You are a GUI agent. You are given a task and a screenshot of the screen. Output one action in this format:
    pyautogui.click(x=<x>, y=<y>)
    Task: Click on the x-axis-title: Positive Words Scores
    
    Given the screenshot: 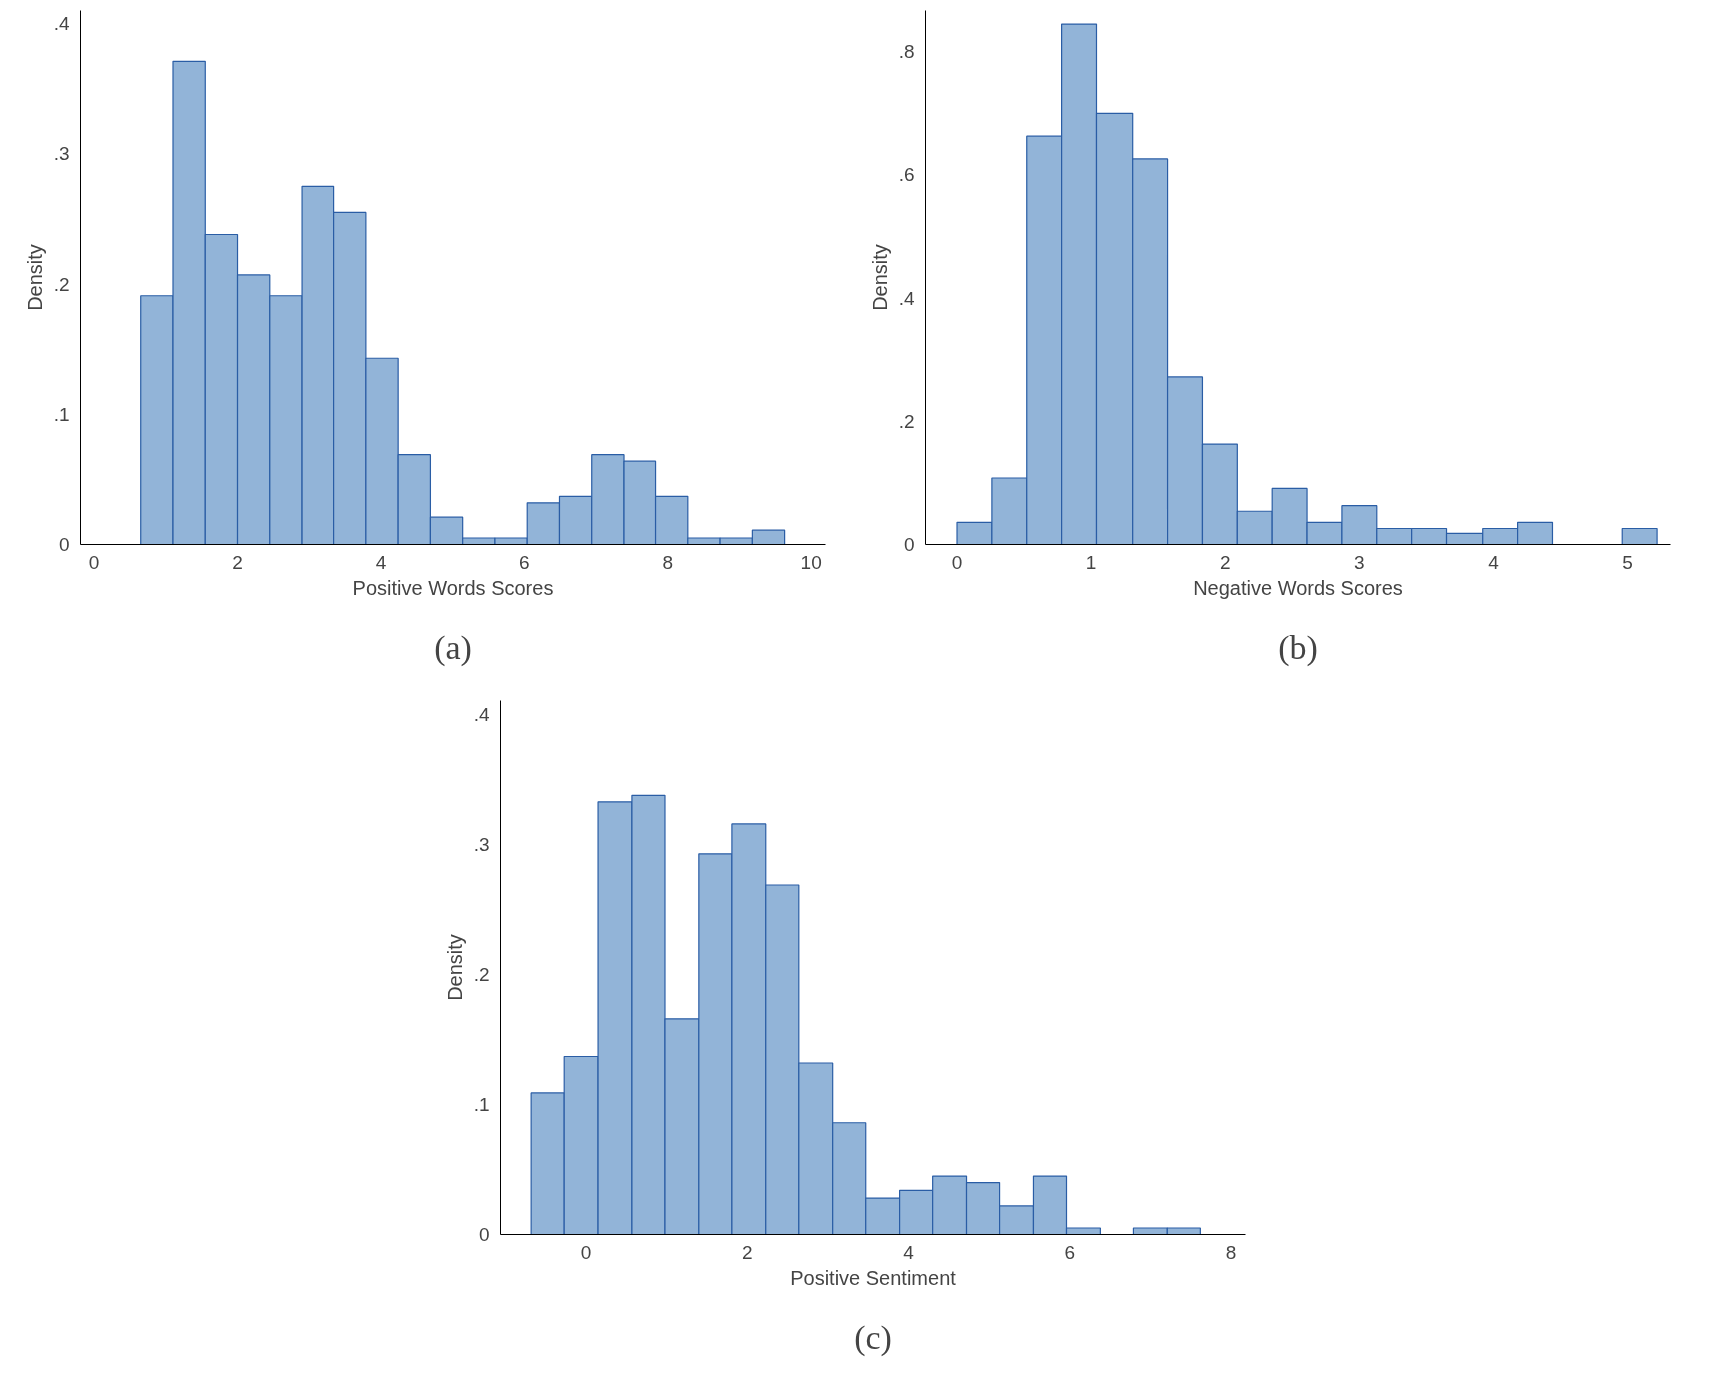 What is the action you would take?
    pyautogui.click(x=453, y=587)
    